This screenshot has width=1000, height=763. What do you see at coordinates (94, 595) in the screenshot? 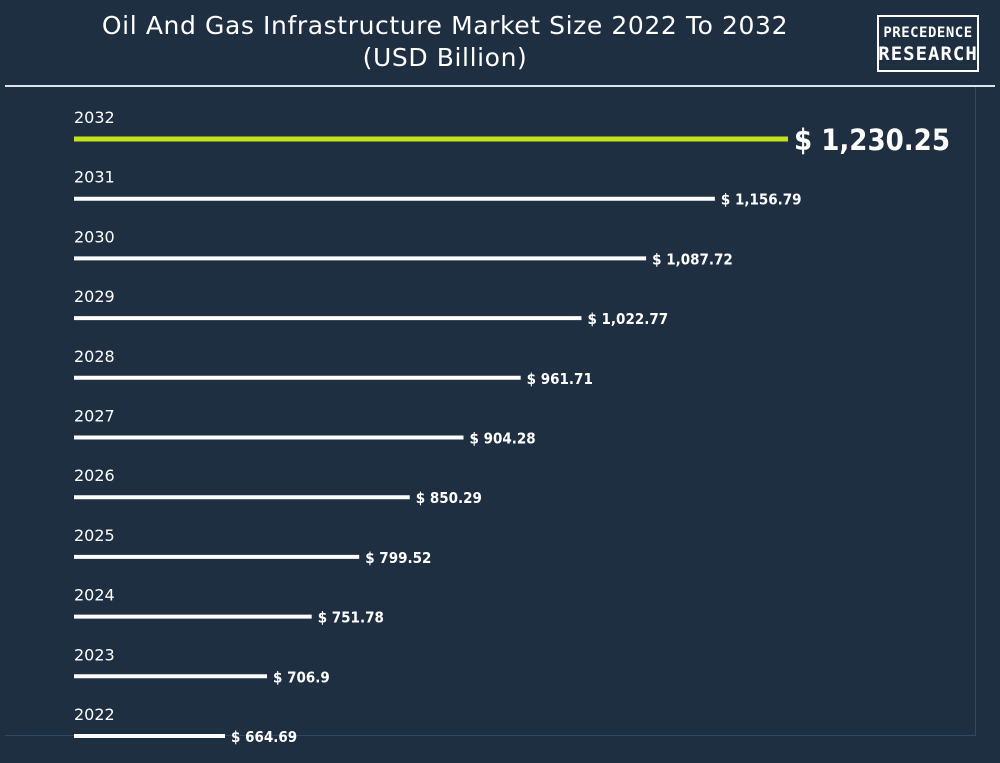
I see `category-label-2024: 2024` at bounding box center [94, 595].